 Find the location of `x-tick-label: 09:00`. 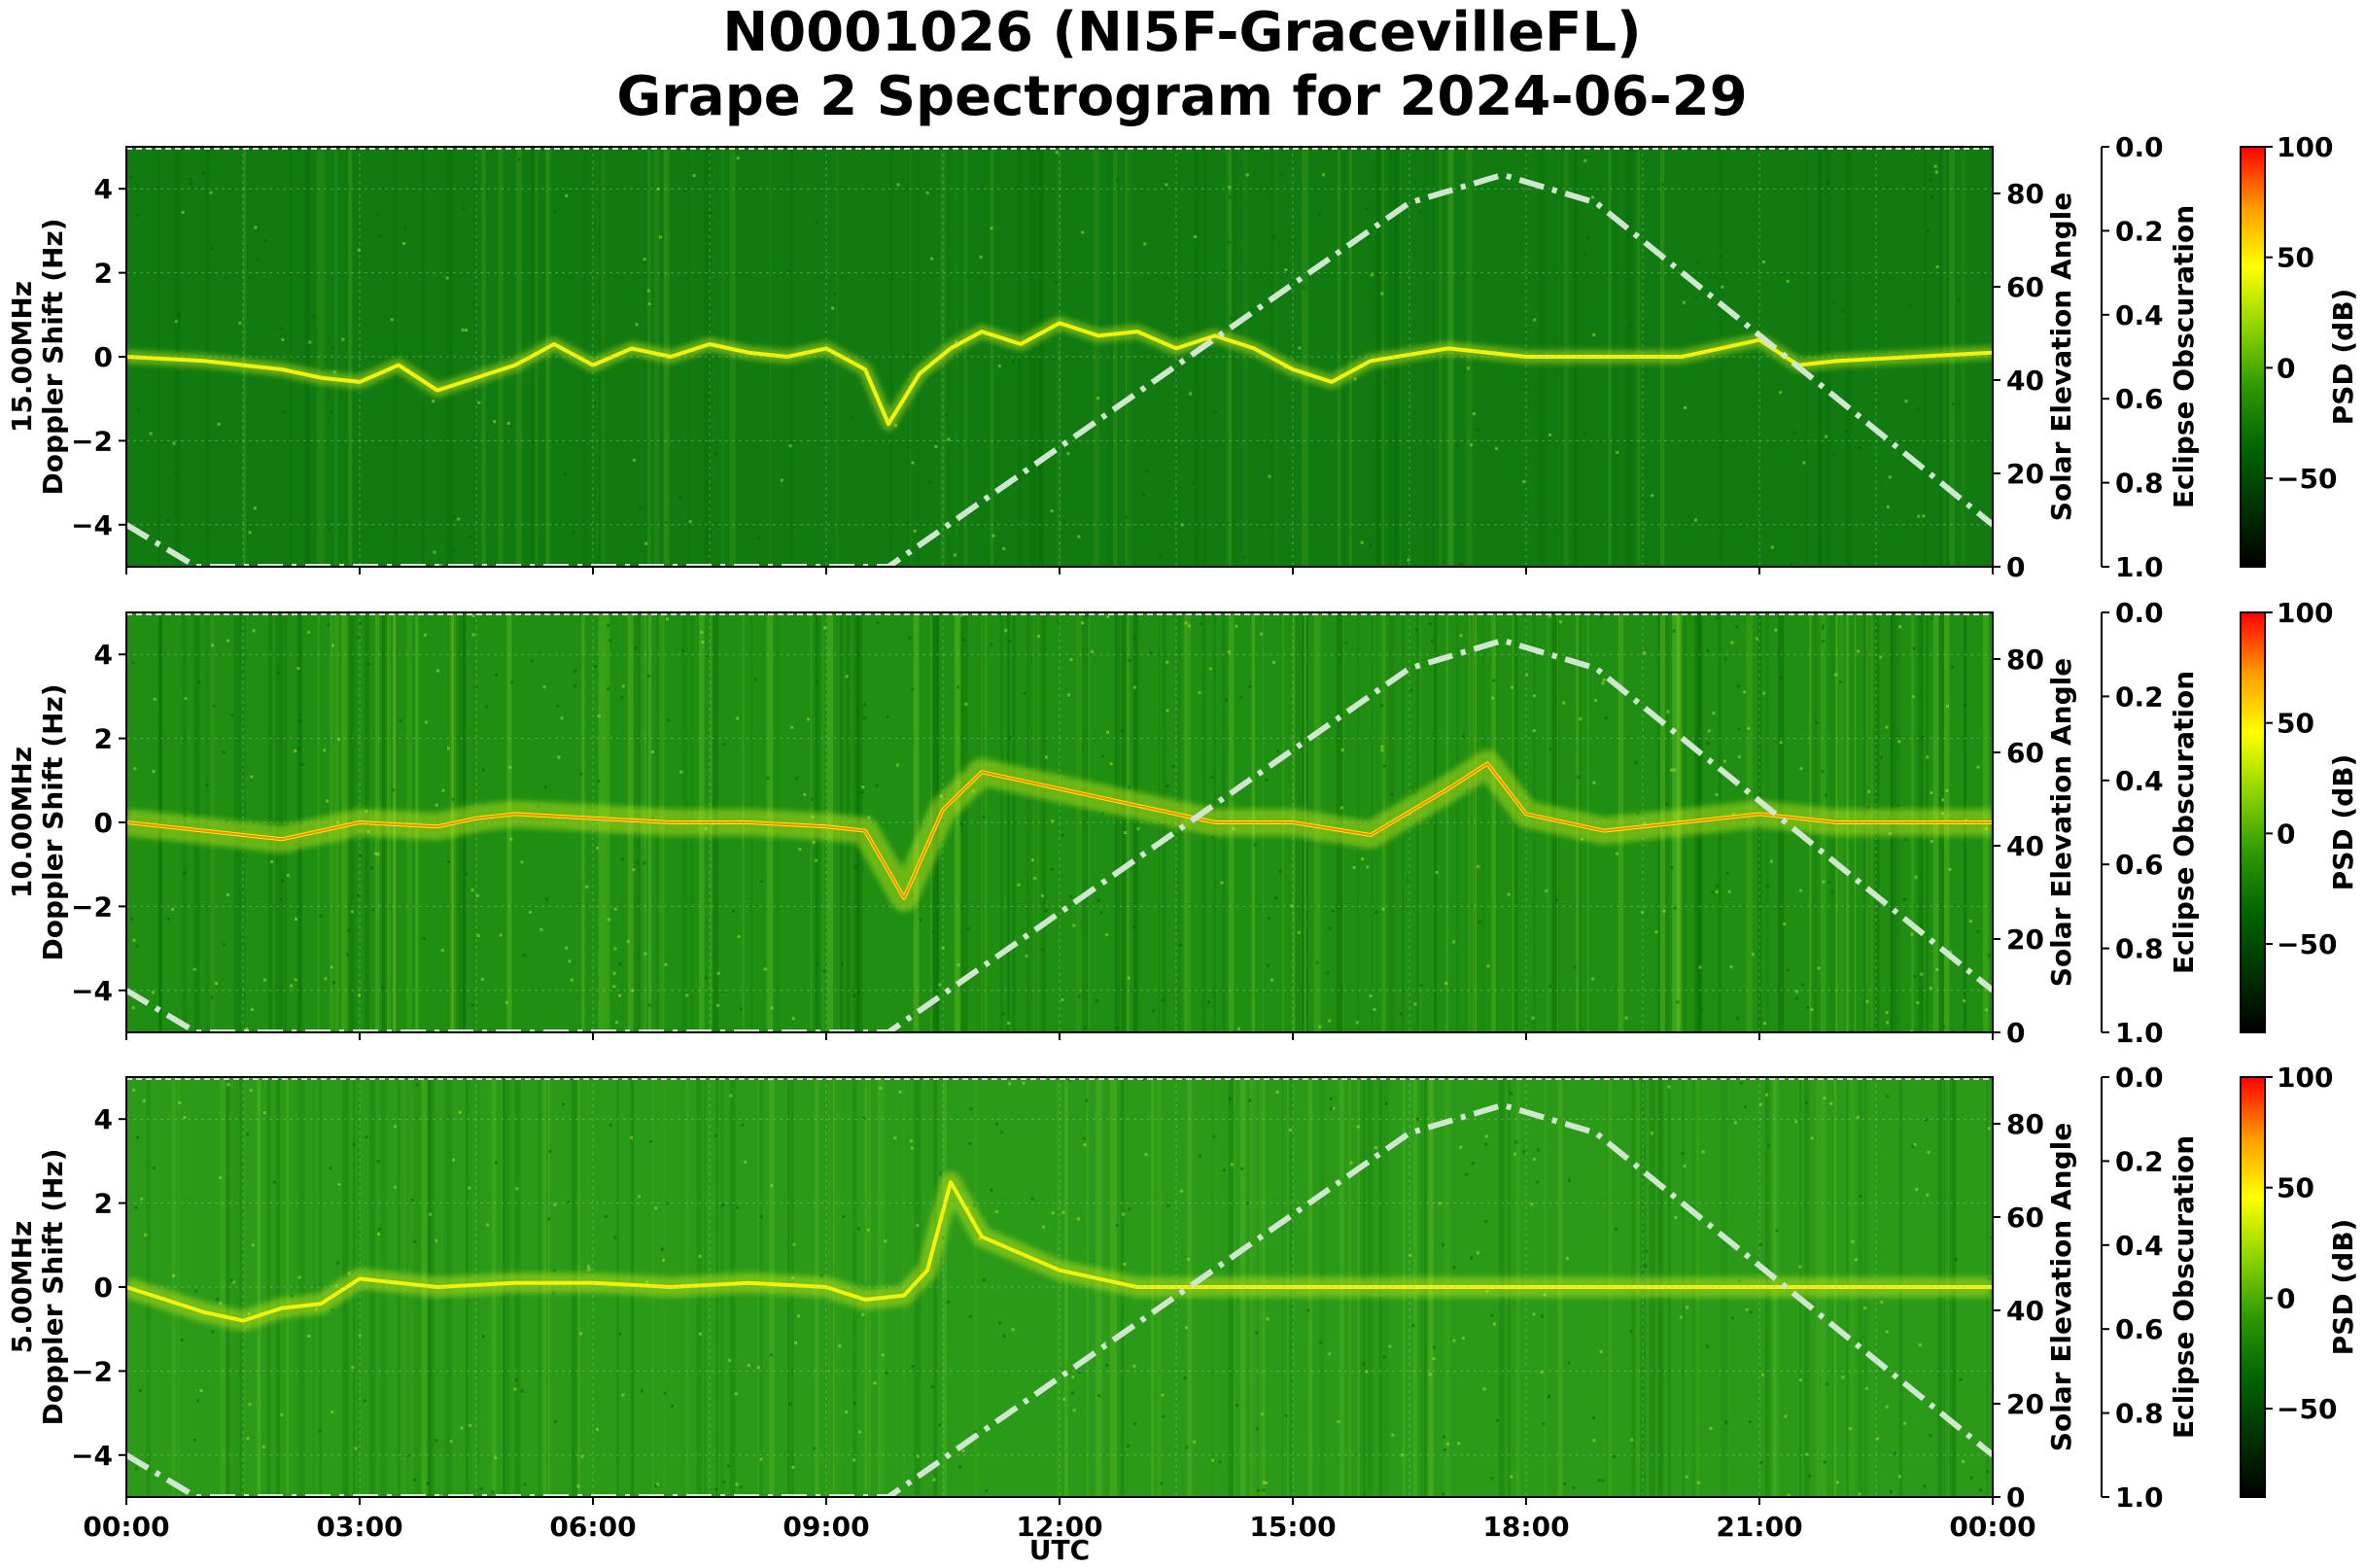

x-tick-label: 09:00 is located at coordinates (826, 1527).